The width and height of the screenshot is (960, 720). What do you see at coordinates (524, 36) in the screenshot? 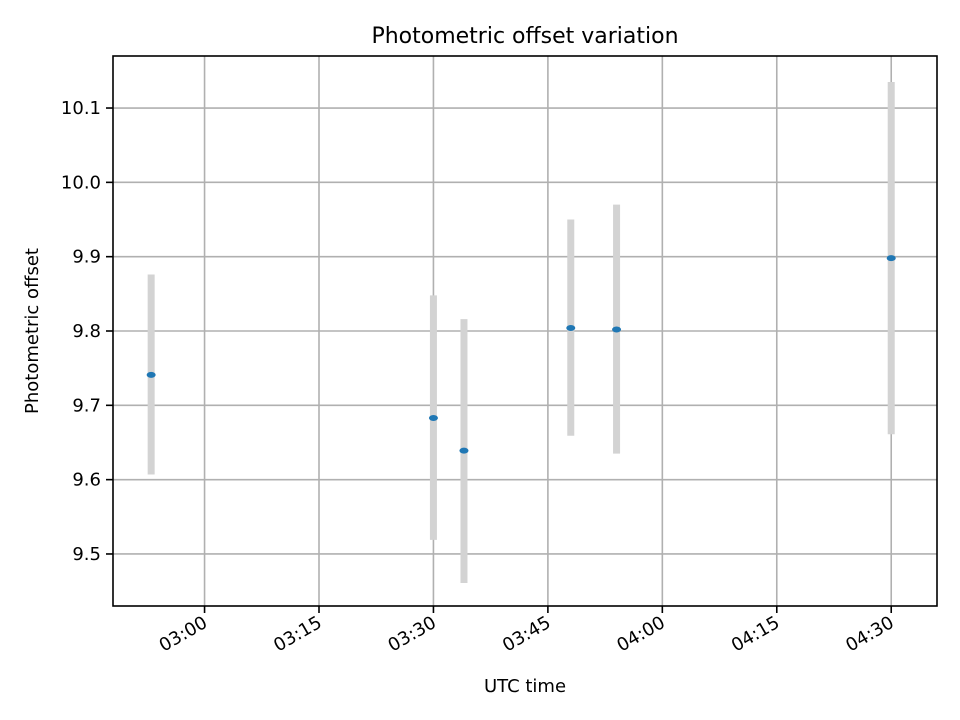
I see `chart-title: Photometric offset variation` at bounding box center [524, 36].